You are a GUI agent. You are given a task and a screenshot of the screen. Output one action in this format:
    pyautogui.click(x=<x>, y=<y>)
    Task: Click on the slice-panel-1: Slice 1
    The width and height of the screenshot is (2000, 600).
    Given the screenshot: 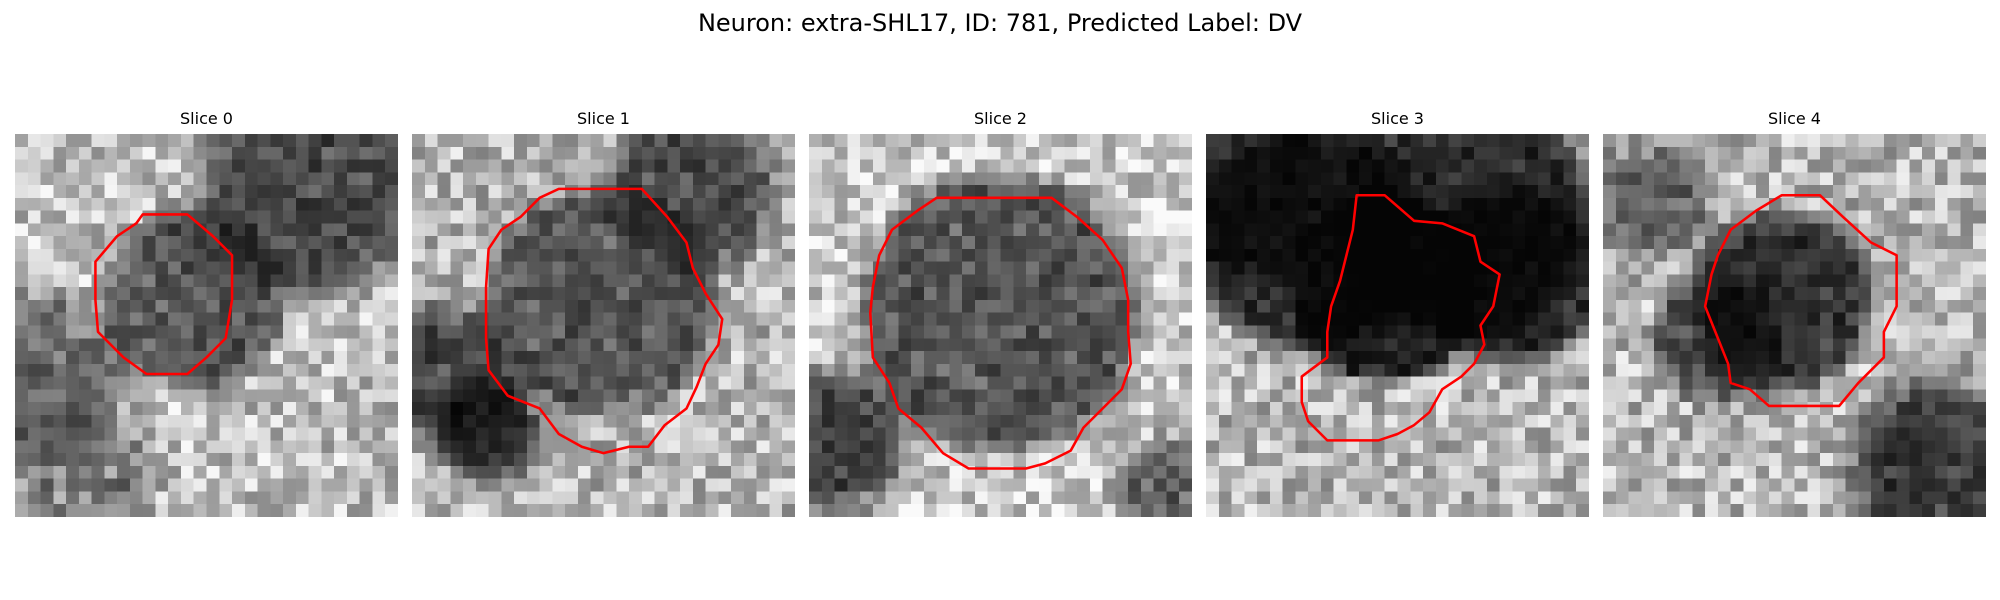 What is the action you would take?
    pyautogui.click(x=603, y=312)
    